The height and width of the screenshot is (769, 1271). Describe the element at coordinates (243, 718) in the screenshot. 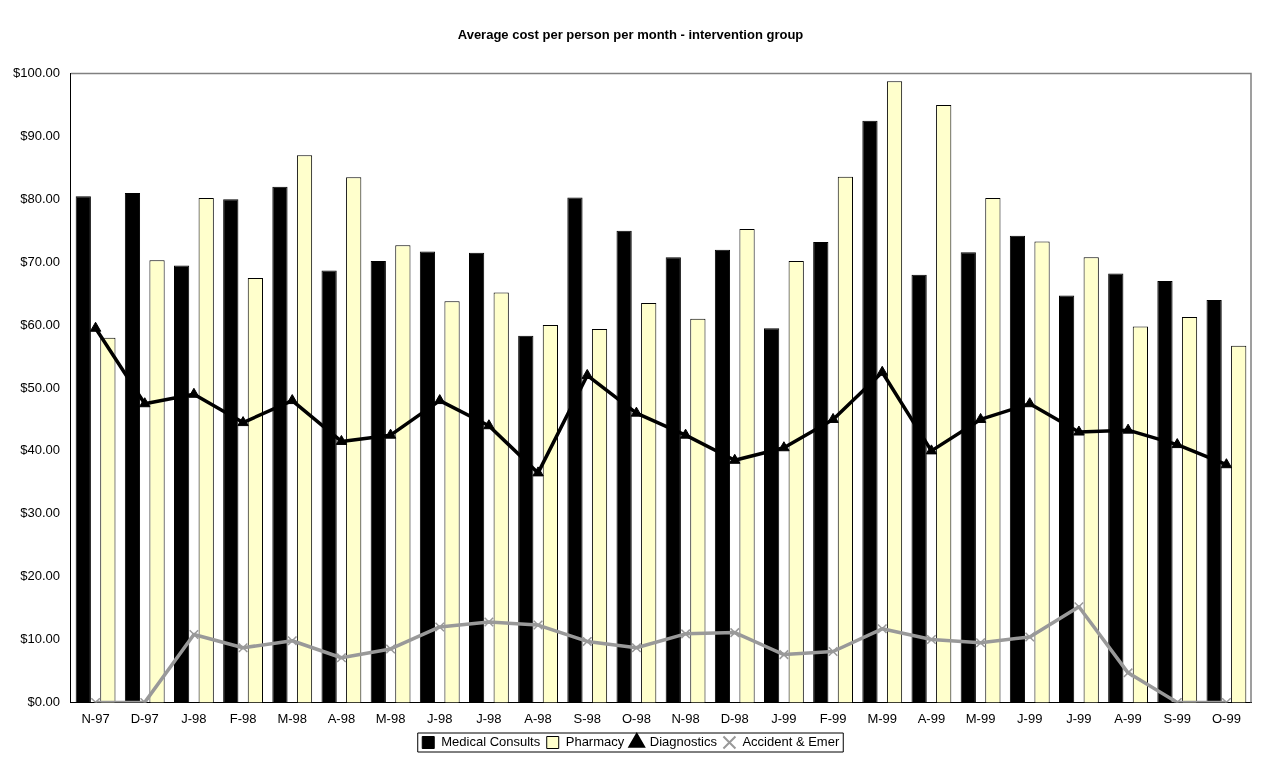

I see `x-tick-label: F-98` at that location.